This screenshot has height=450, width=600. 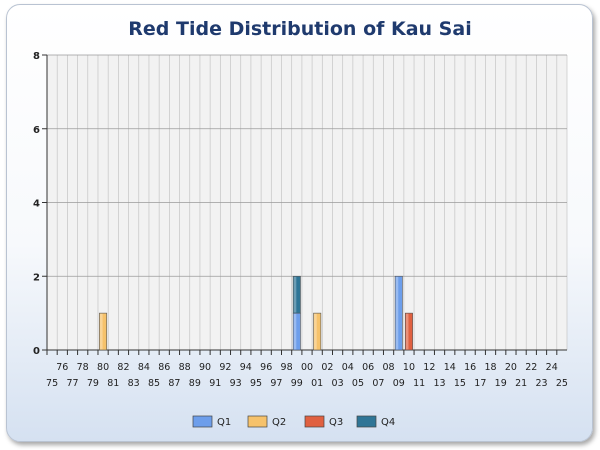 I want to click on x-tick-label: 24, so click(x=552, y=367).